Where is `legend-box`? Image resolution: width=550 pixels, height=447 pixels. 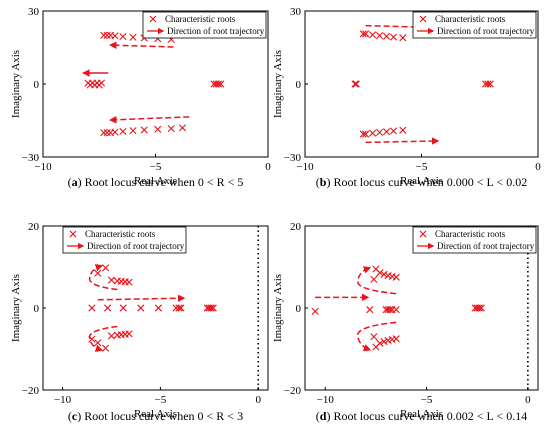
legend-box is located at coordinates (204, 25).